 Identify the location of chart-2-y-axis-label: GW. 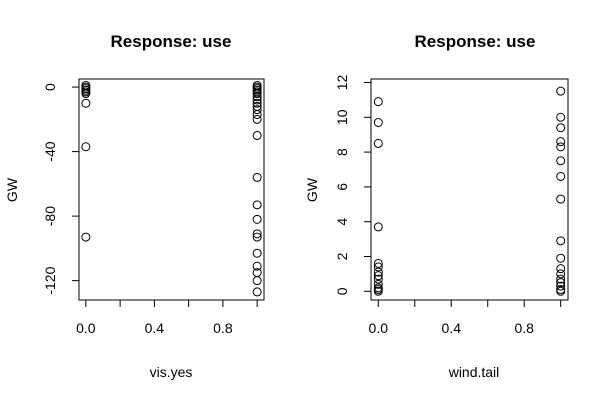
(312, 189).